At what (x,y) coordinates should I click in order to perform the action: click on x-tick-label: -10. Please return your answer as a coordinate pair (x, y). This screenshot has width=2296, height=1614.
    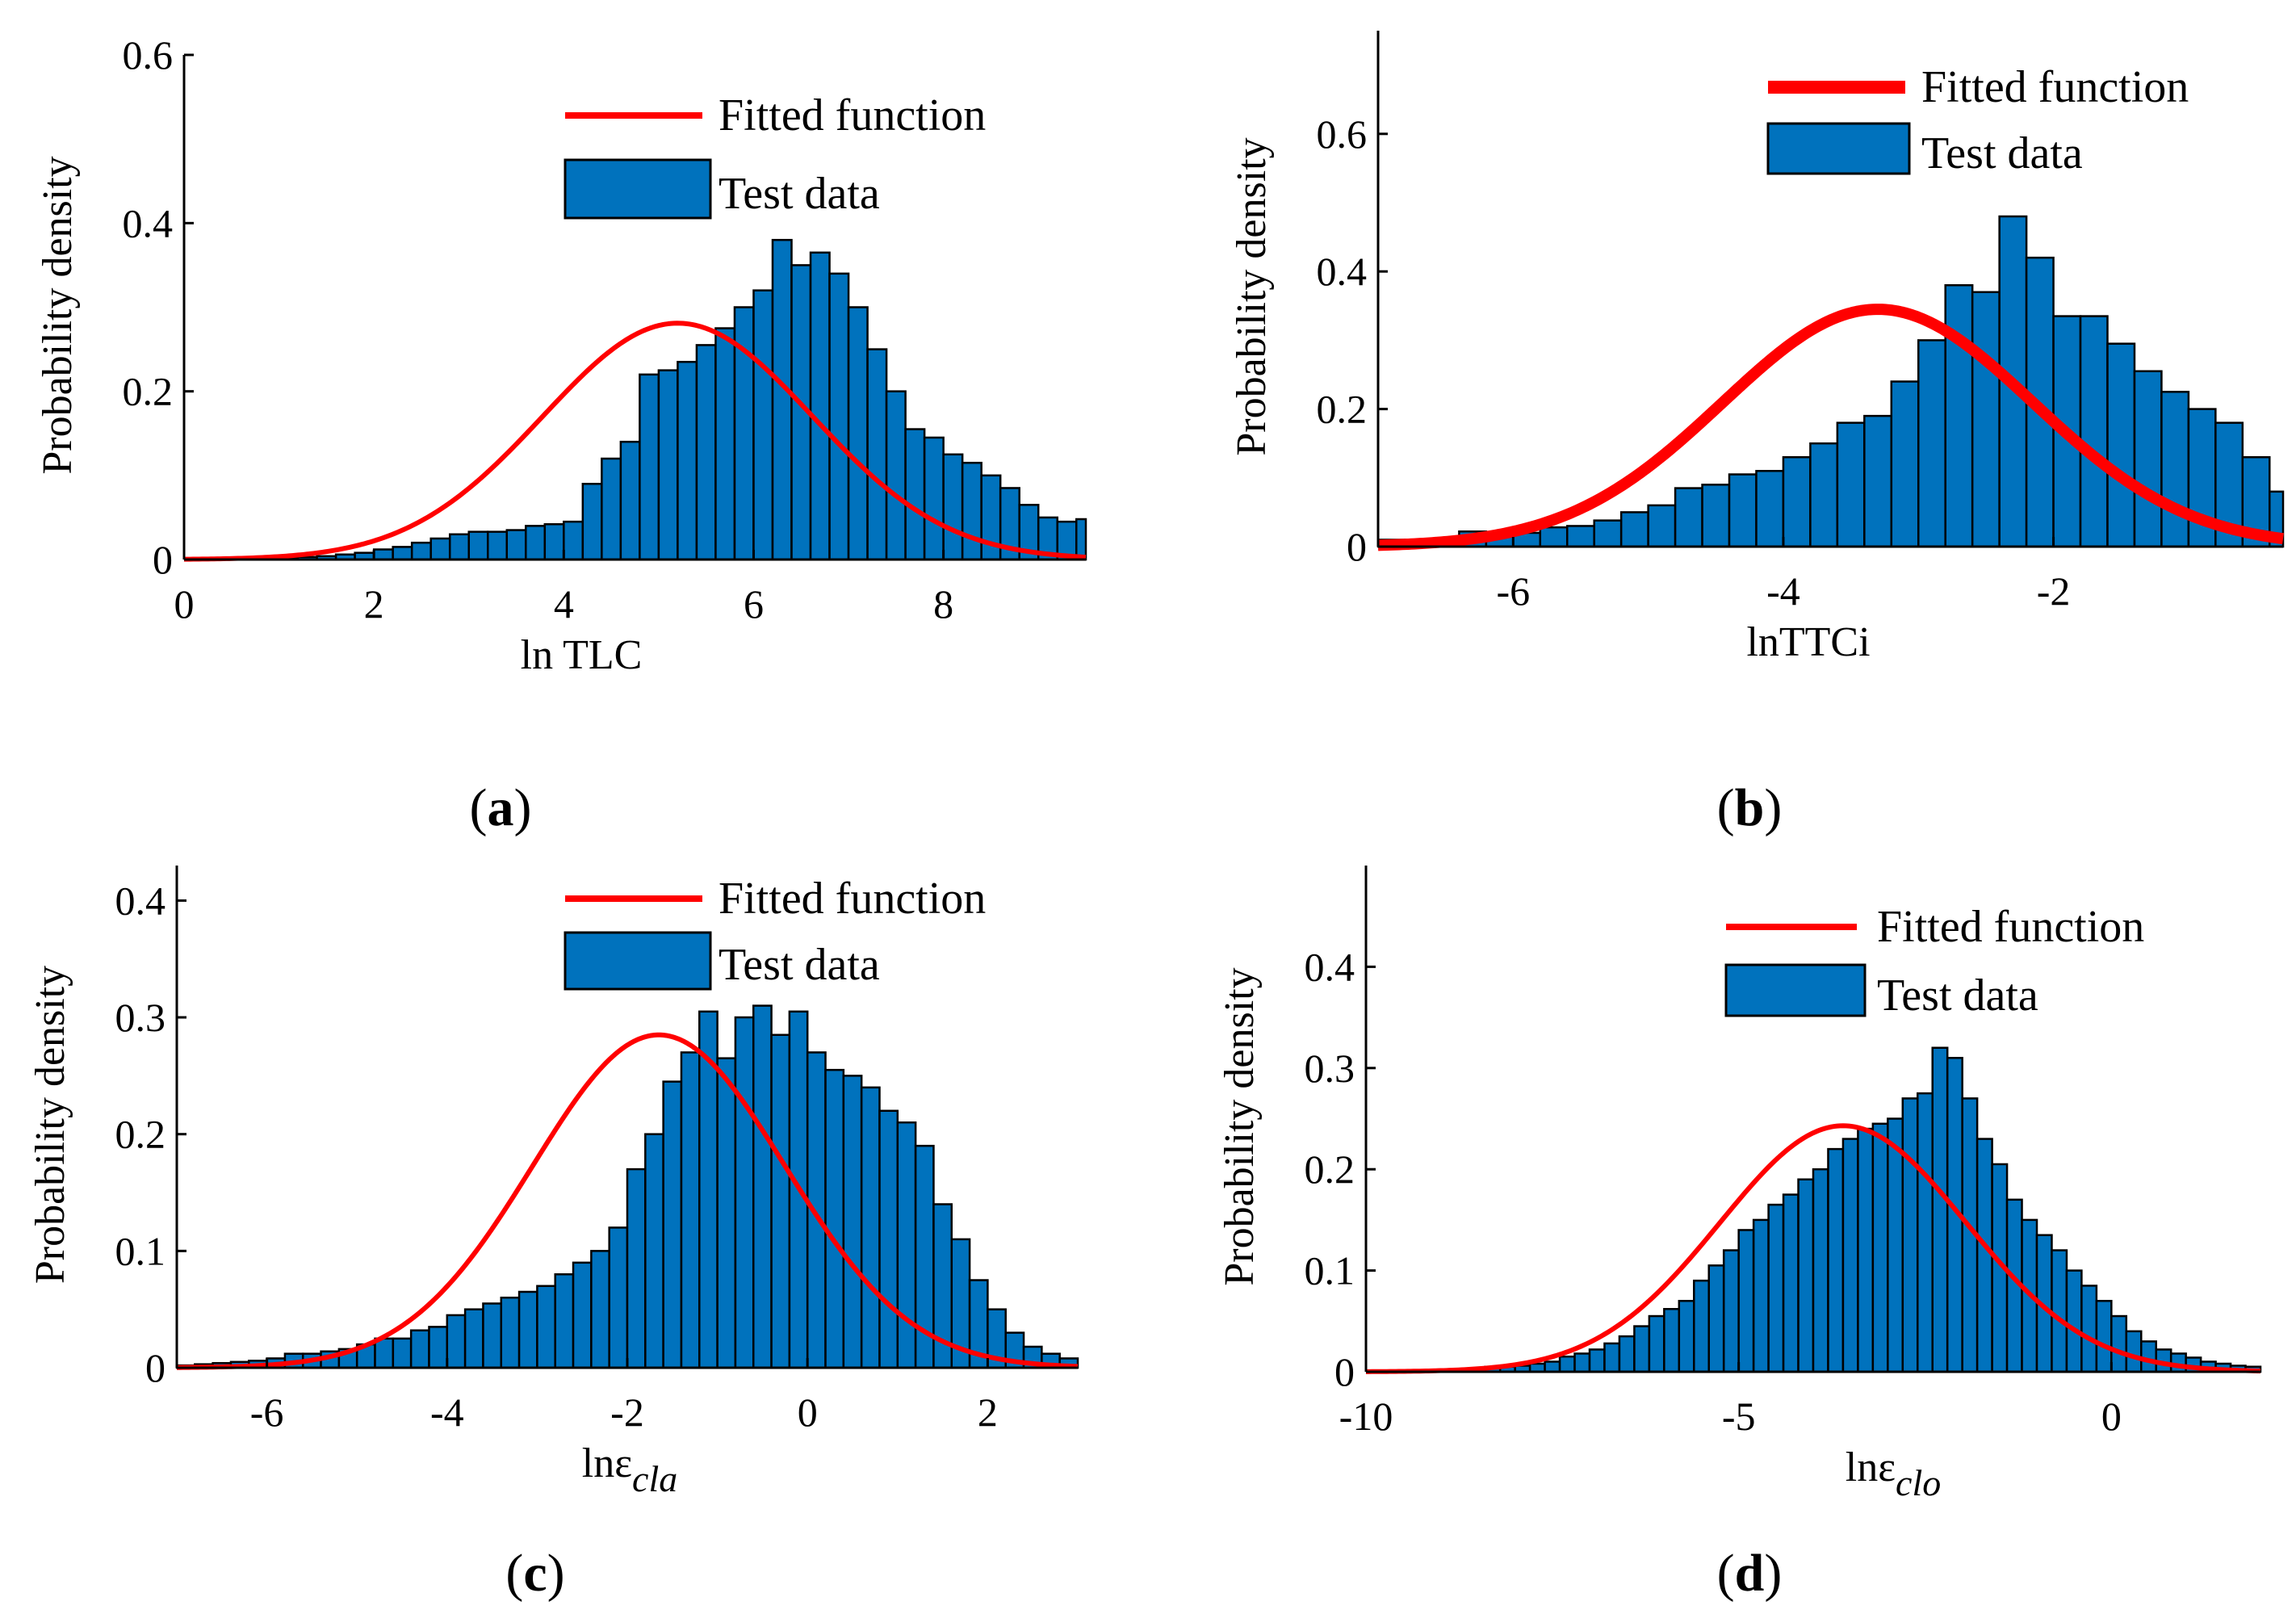
    Looking at the image, I should click on (1366, 1416).